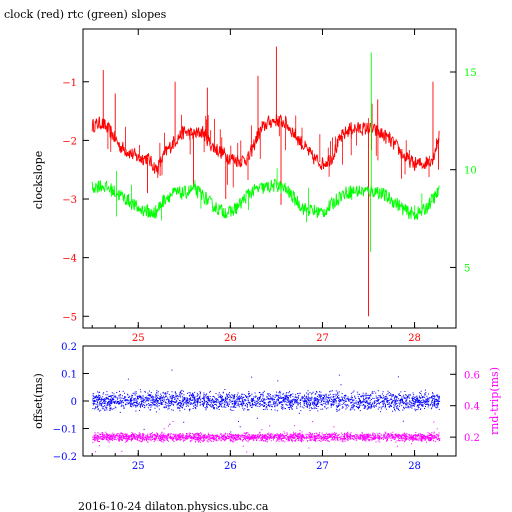 The height and width of the screenshot is (512, 512). Describe the element at coordinates (322, 466) in the screenshot. I see `bottom-x-tick-label: 27` at that location.